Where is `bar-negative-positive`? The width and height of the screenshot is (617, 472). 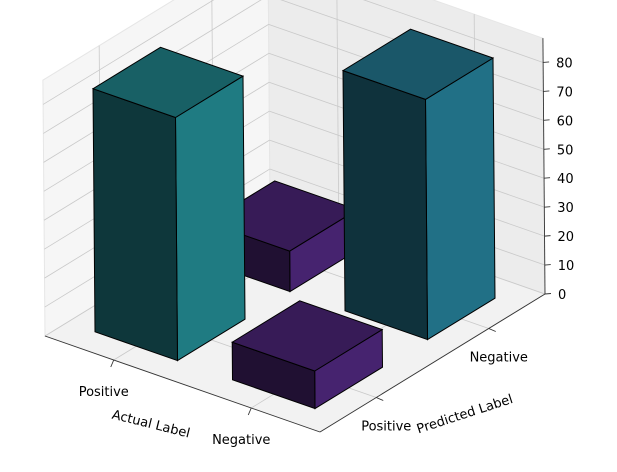
bar-negative-positive is located at coordinates (307, 355).